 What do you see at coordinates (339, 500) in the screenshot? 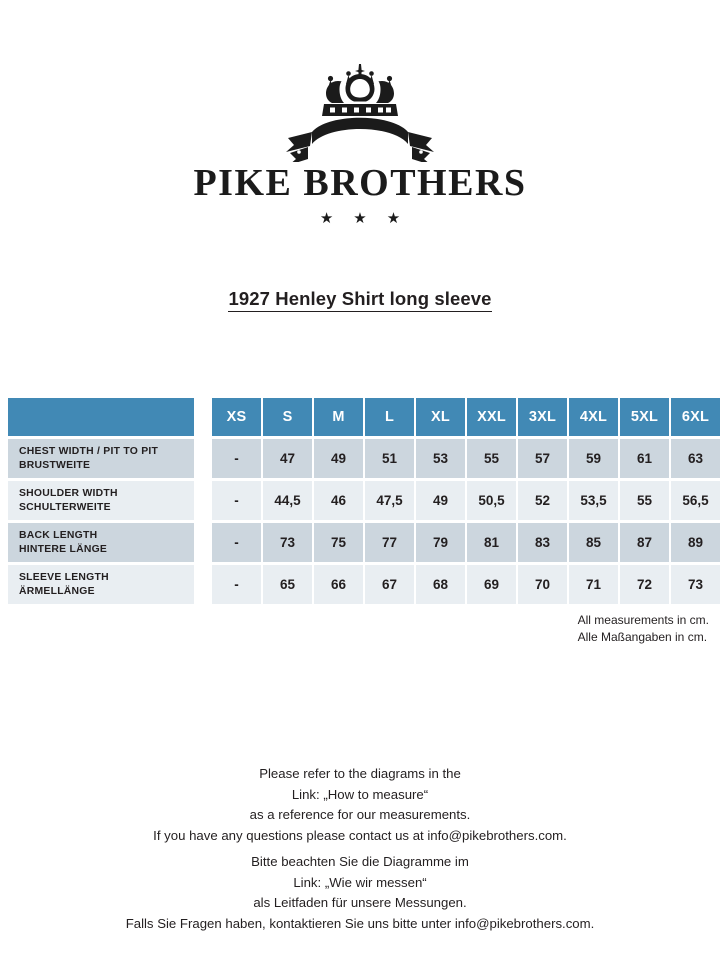
I see `cell-shoulder-m: 46` at bounding box center [339, 500].